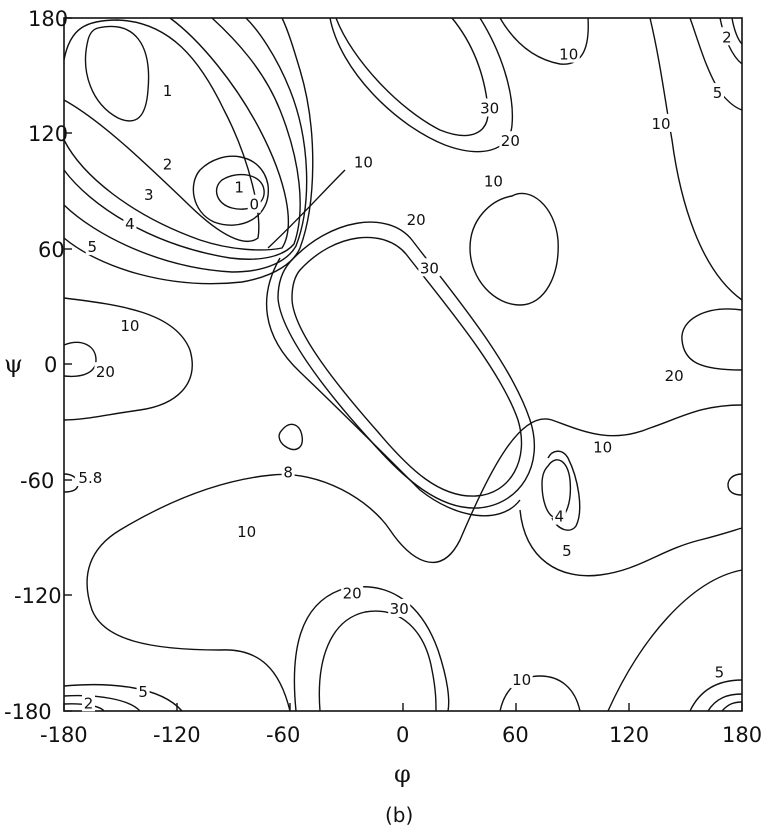 Image resolution: width=762 pixels, height=827 pixels. I want to click on contour-label: 4, so click(560, 517).